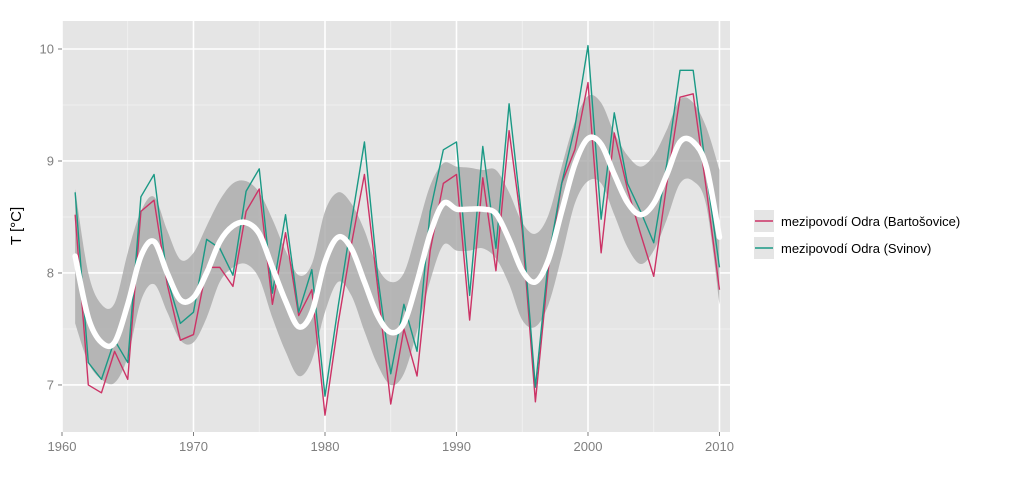  Describe the element at coordinates (719, 446) in the screenshot. I see `x-tick-label: 2010` at that location.